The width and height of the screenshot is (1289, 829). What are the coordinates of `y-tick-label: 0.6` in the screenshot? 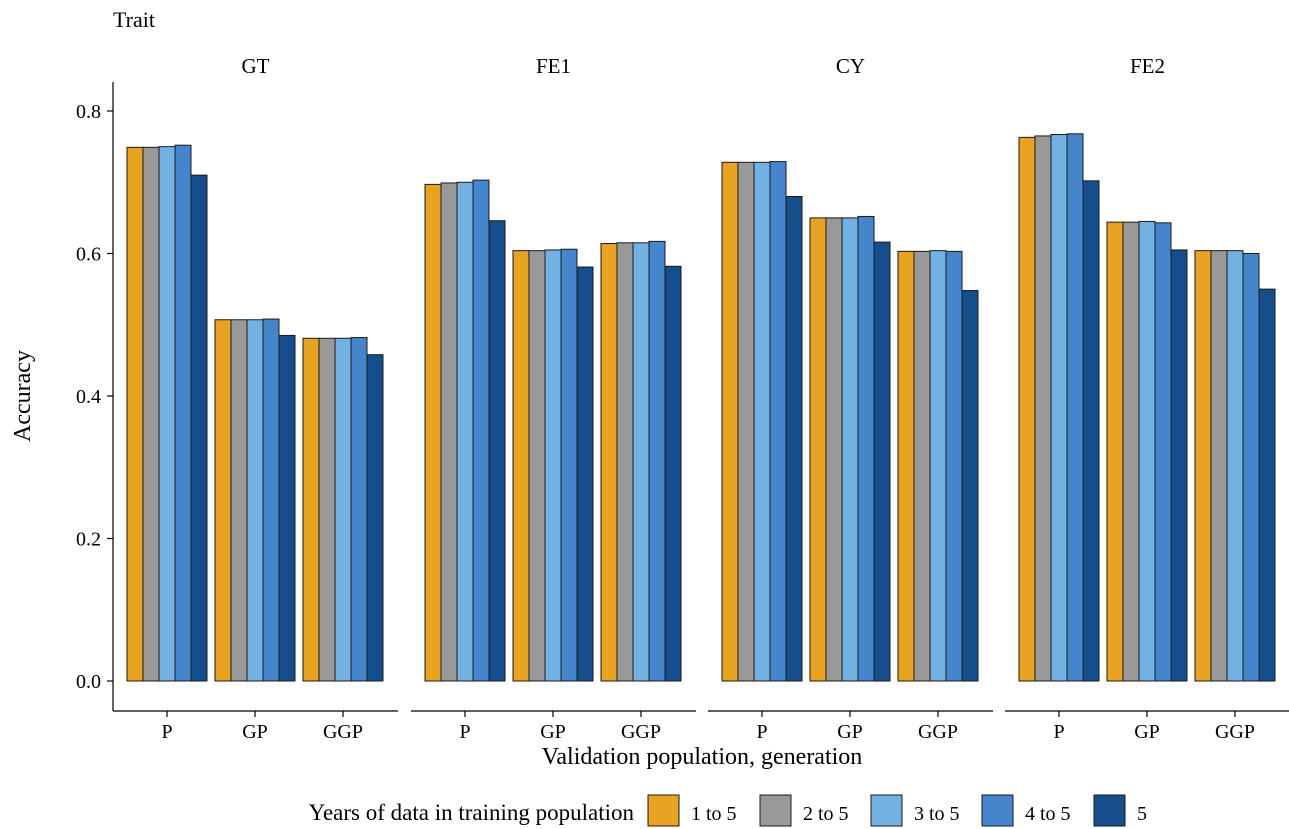 It's located at (88, 255).